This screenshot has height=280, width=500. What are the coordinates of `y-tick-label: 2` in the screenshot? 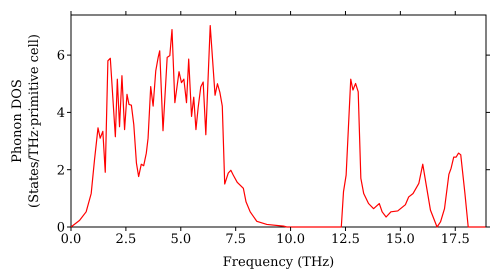 It's located at (60, 170).